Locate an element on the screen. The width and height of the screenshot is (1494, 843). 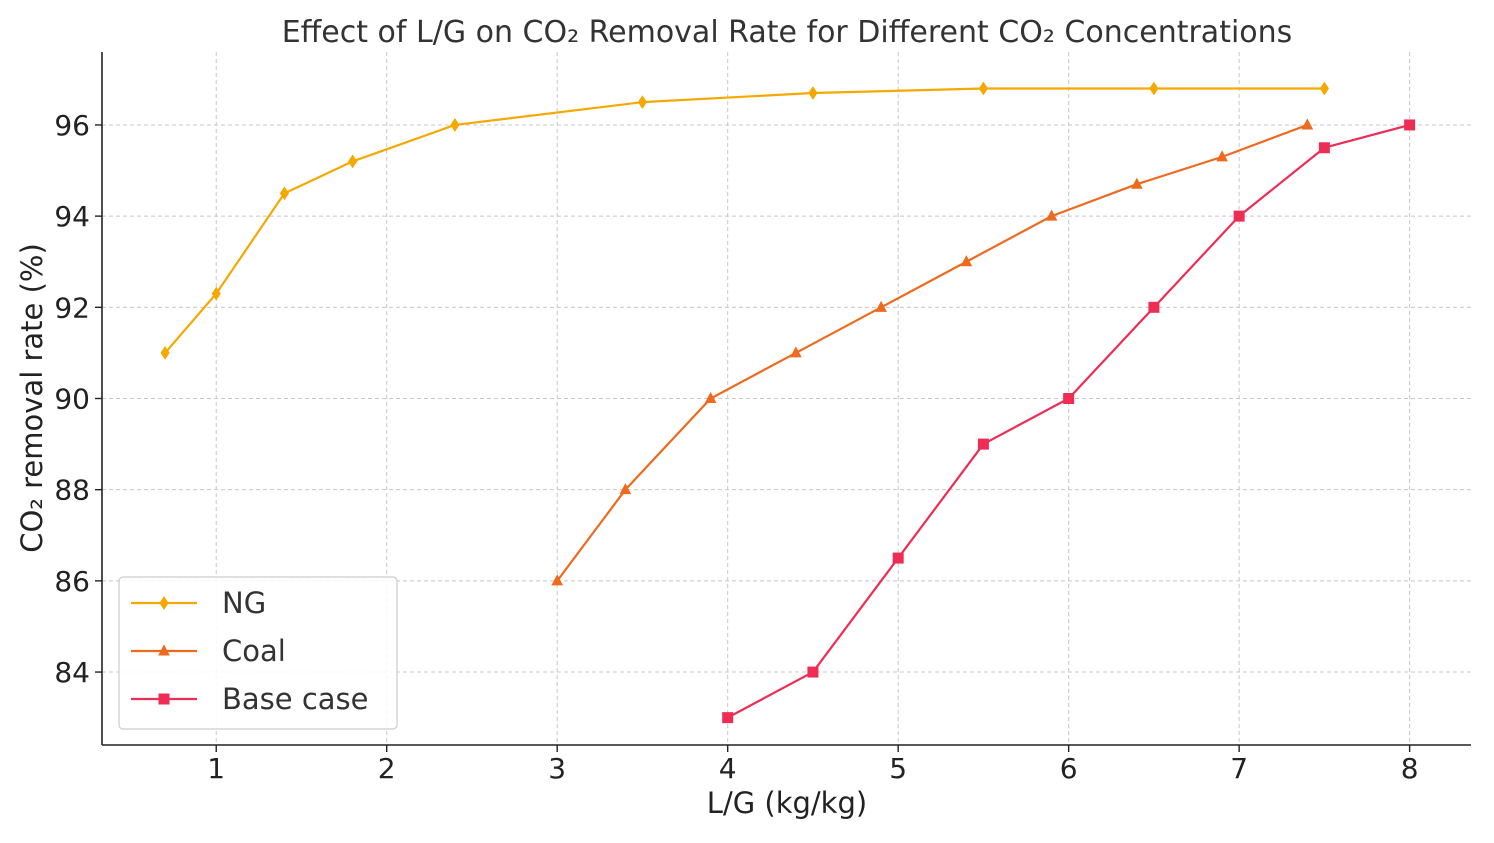
legend-item-coal: Coal is located at coordinates (208, 651).